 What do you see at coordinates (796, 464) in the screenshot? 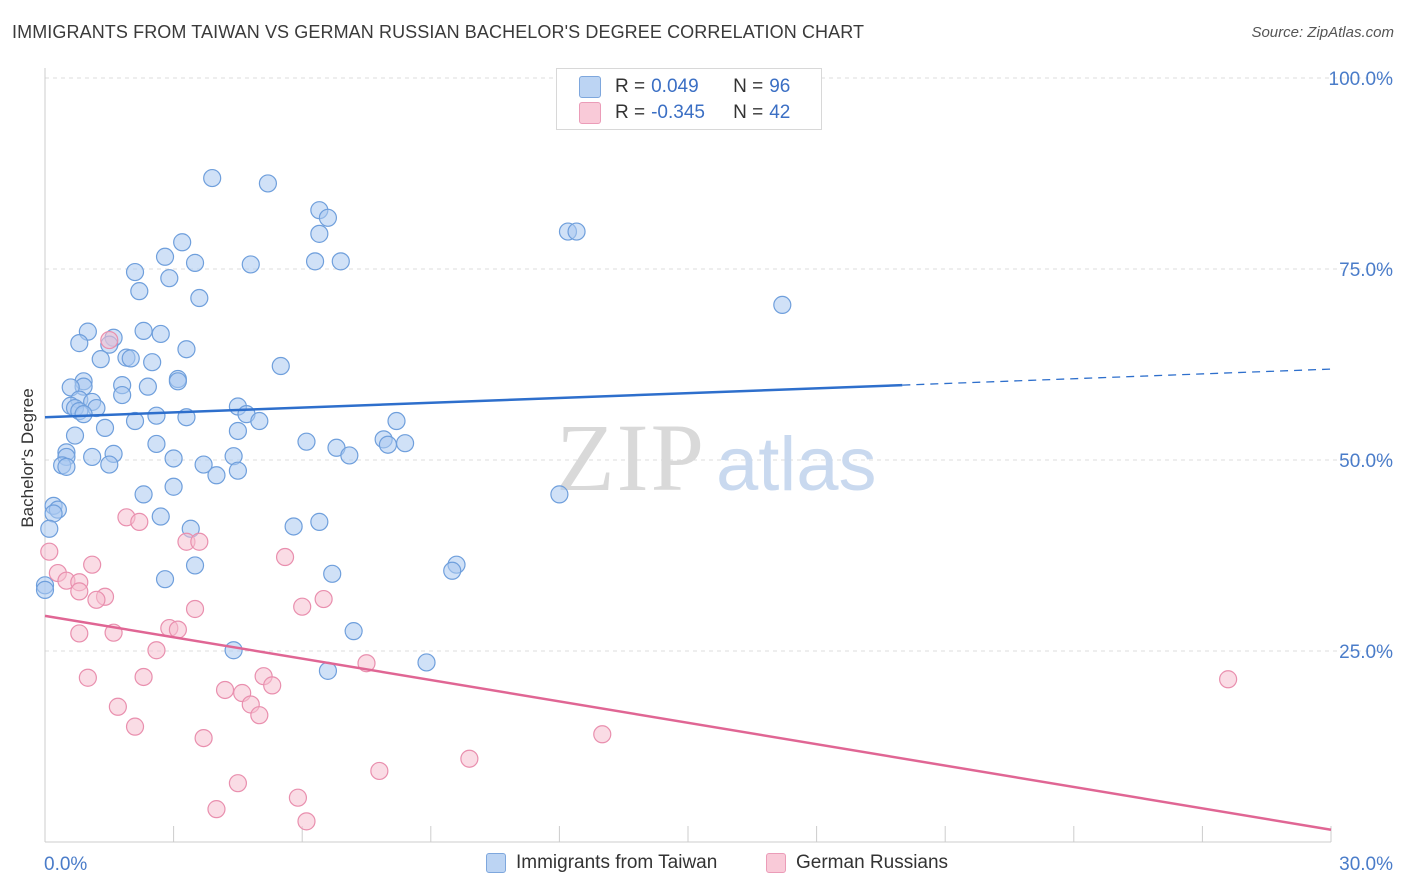
I see `watermark-atlas: atlas` at bounding box center [796, 464].